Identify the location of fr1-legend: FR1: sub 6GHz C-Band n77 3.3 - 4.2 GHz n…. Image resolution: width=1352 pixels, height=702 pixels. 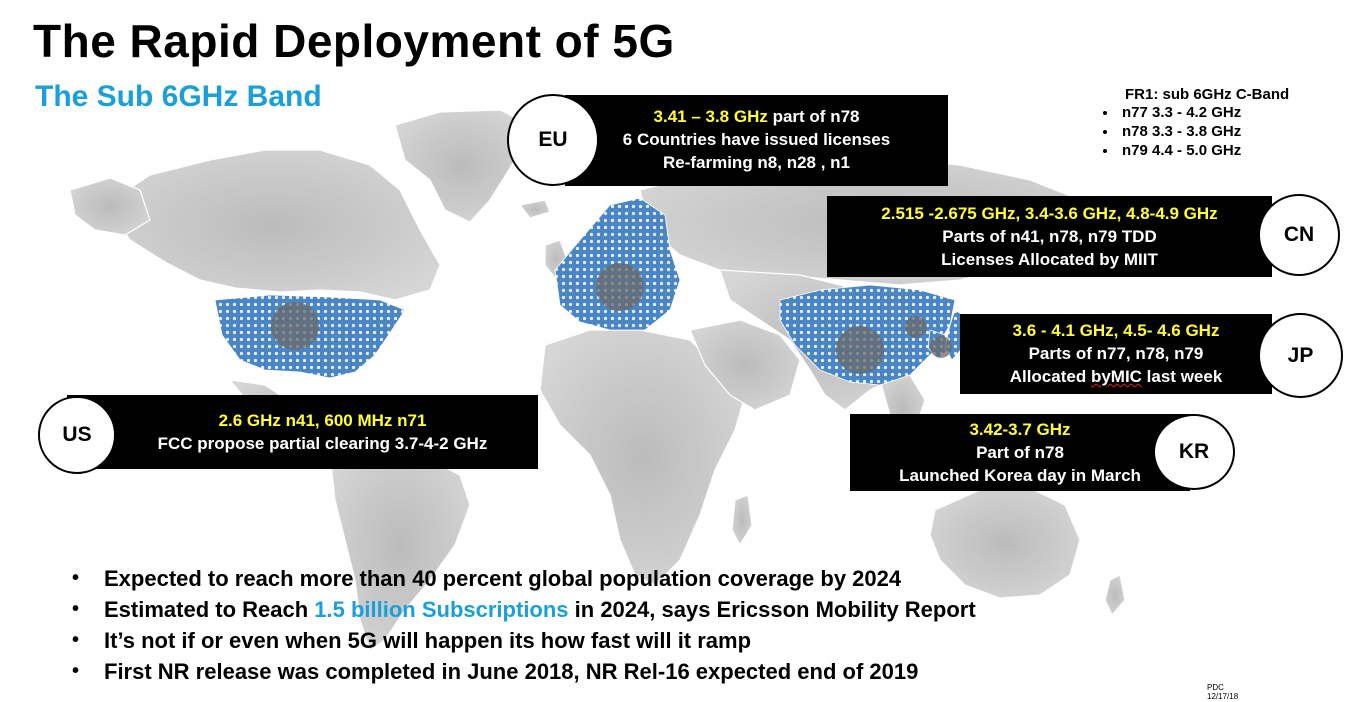
(1189, 123).